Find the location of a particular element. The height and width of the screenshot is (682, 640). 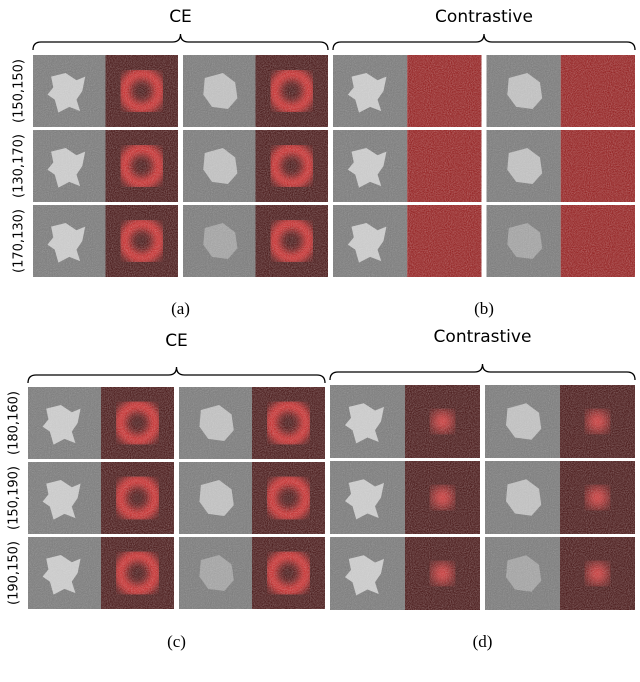

row-label: (190,150) is located at coordinates (14, 573).